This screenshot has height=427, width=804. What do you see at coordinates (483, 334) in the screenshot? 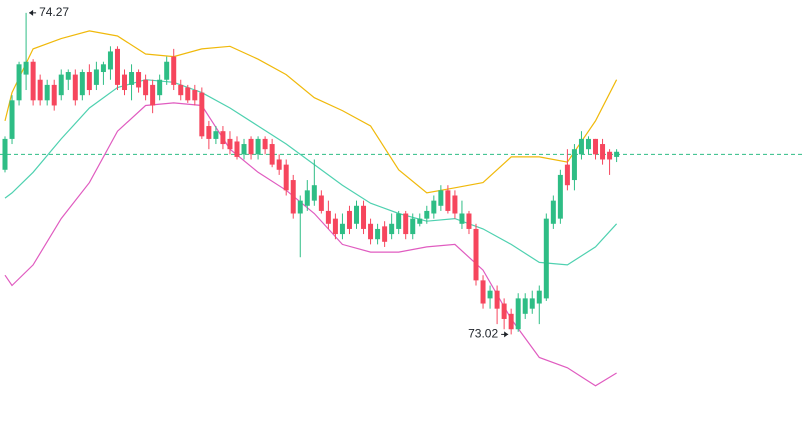
I see `min-label: 73.02` at bounding box center [483, 334].